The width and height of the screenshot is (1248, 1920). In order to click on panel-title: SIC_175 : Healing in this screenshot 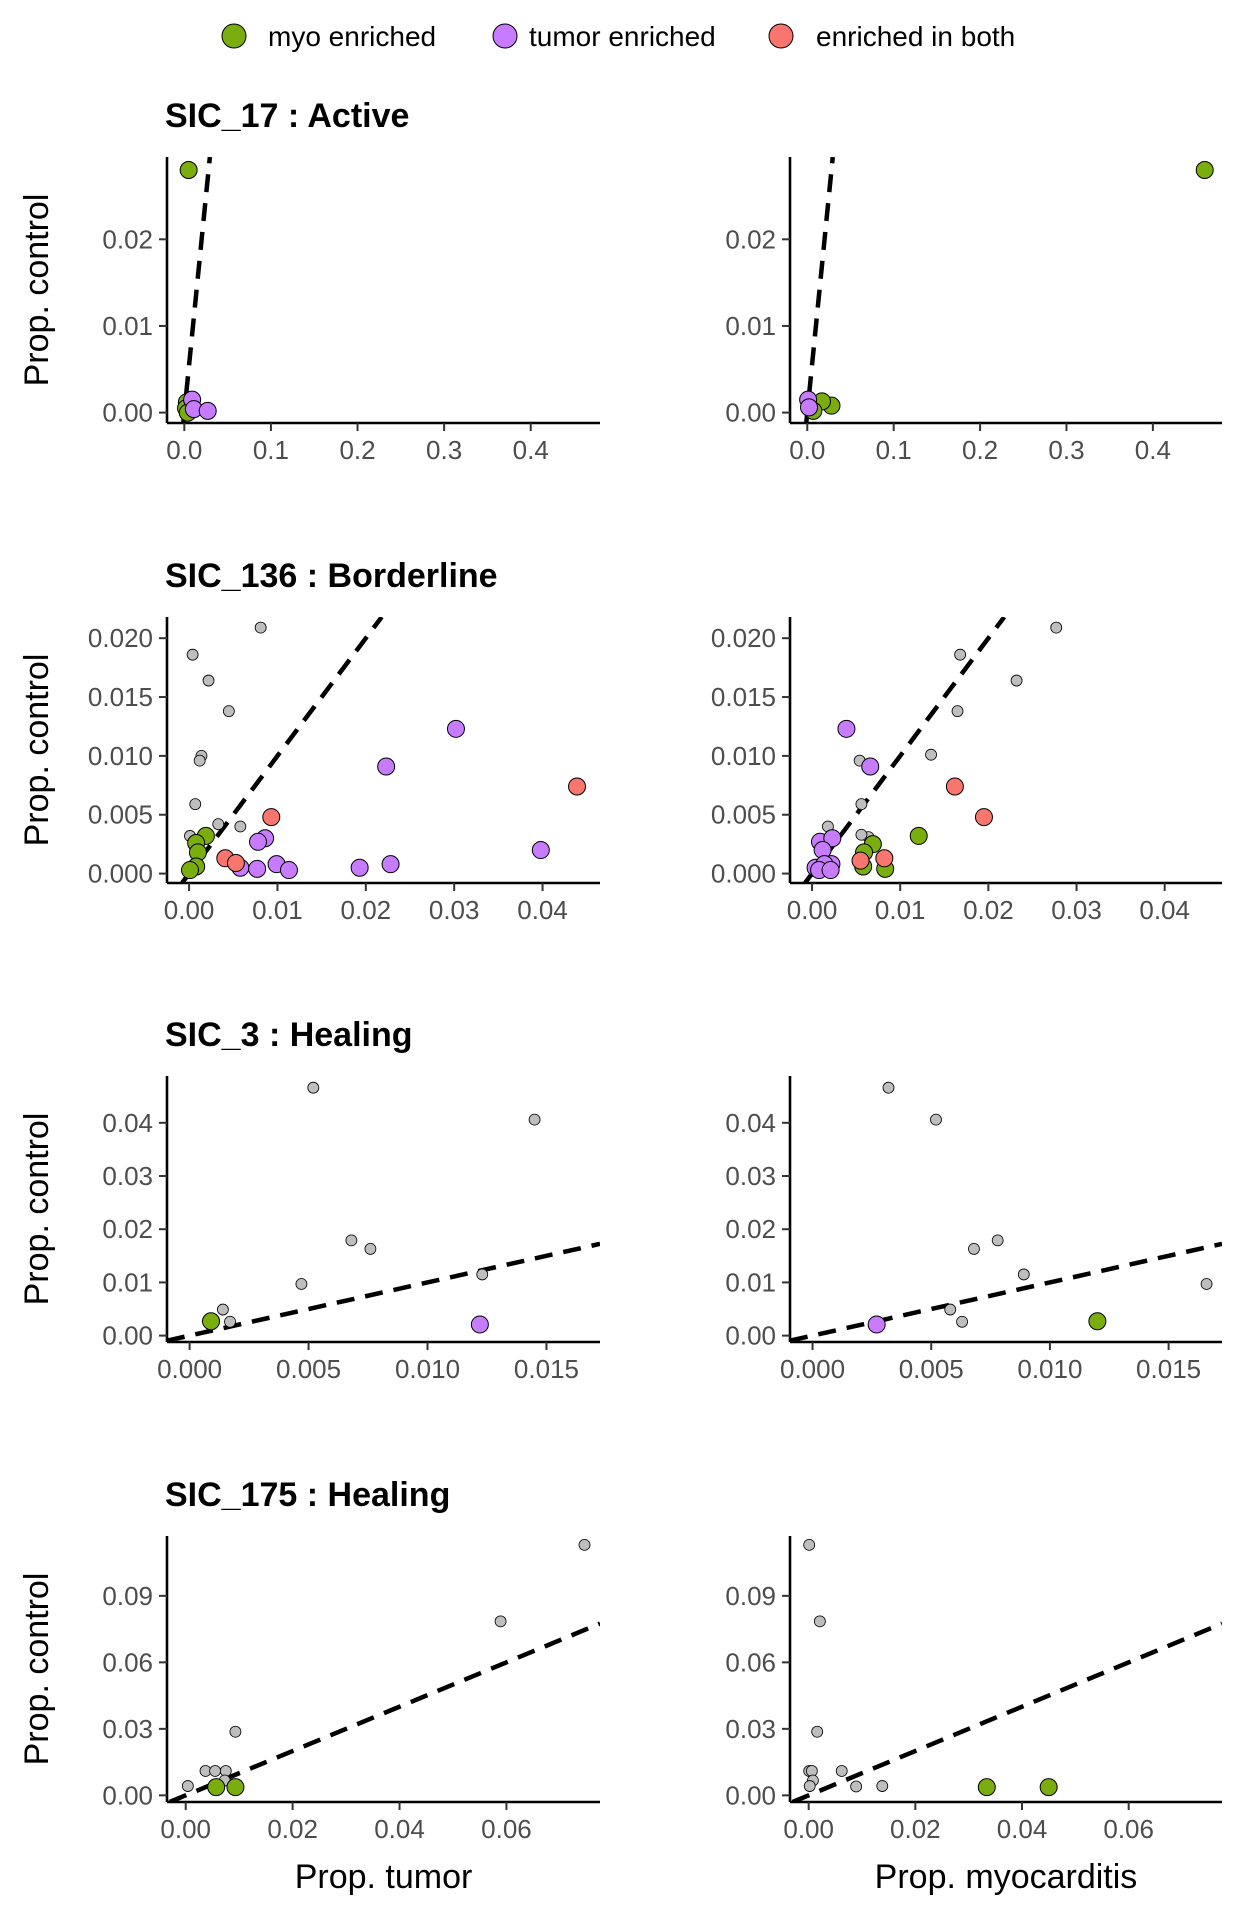, I will do `click(307, 1495)`.